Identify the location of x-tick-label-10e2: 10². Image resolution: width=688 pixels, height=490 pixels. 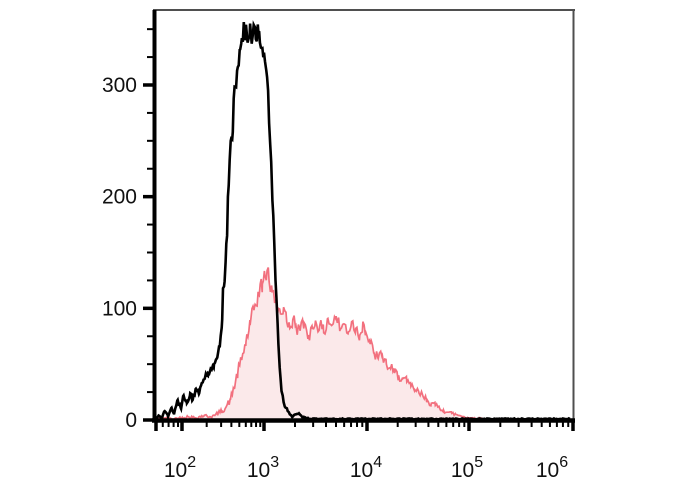
(180, 468).